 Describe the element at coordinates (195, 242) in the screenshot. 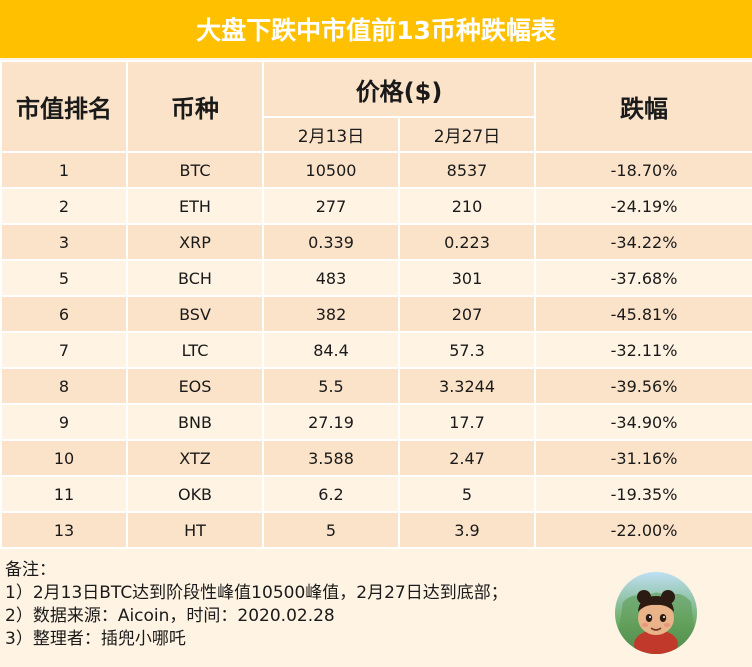

I see `cell-coin: XRP` at that location.